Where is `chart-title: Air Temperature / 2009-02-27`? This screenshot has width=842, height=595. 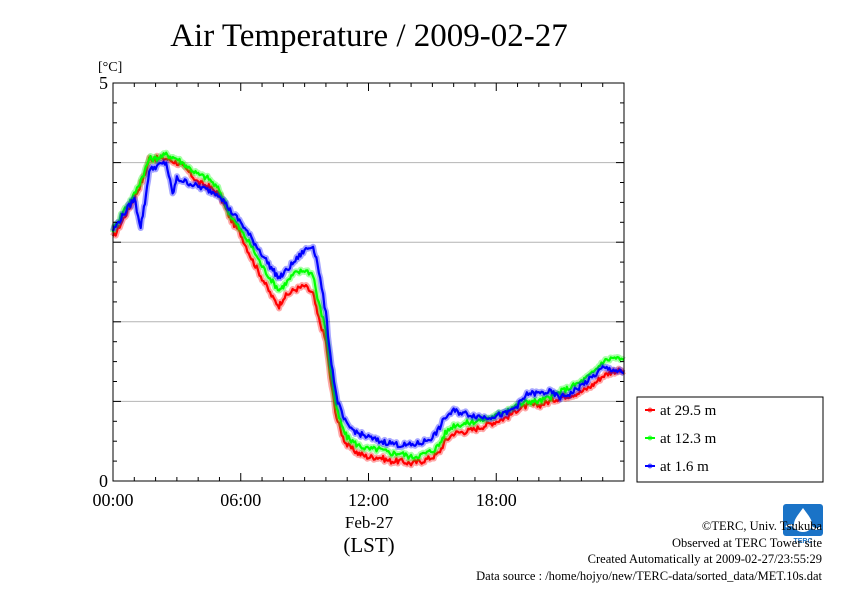
chart-title: Air Temperature / 2009-02-27 is located at coordinates (369, 36).